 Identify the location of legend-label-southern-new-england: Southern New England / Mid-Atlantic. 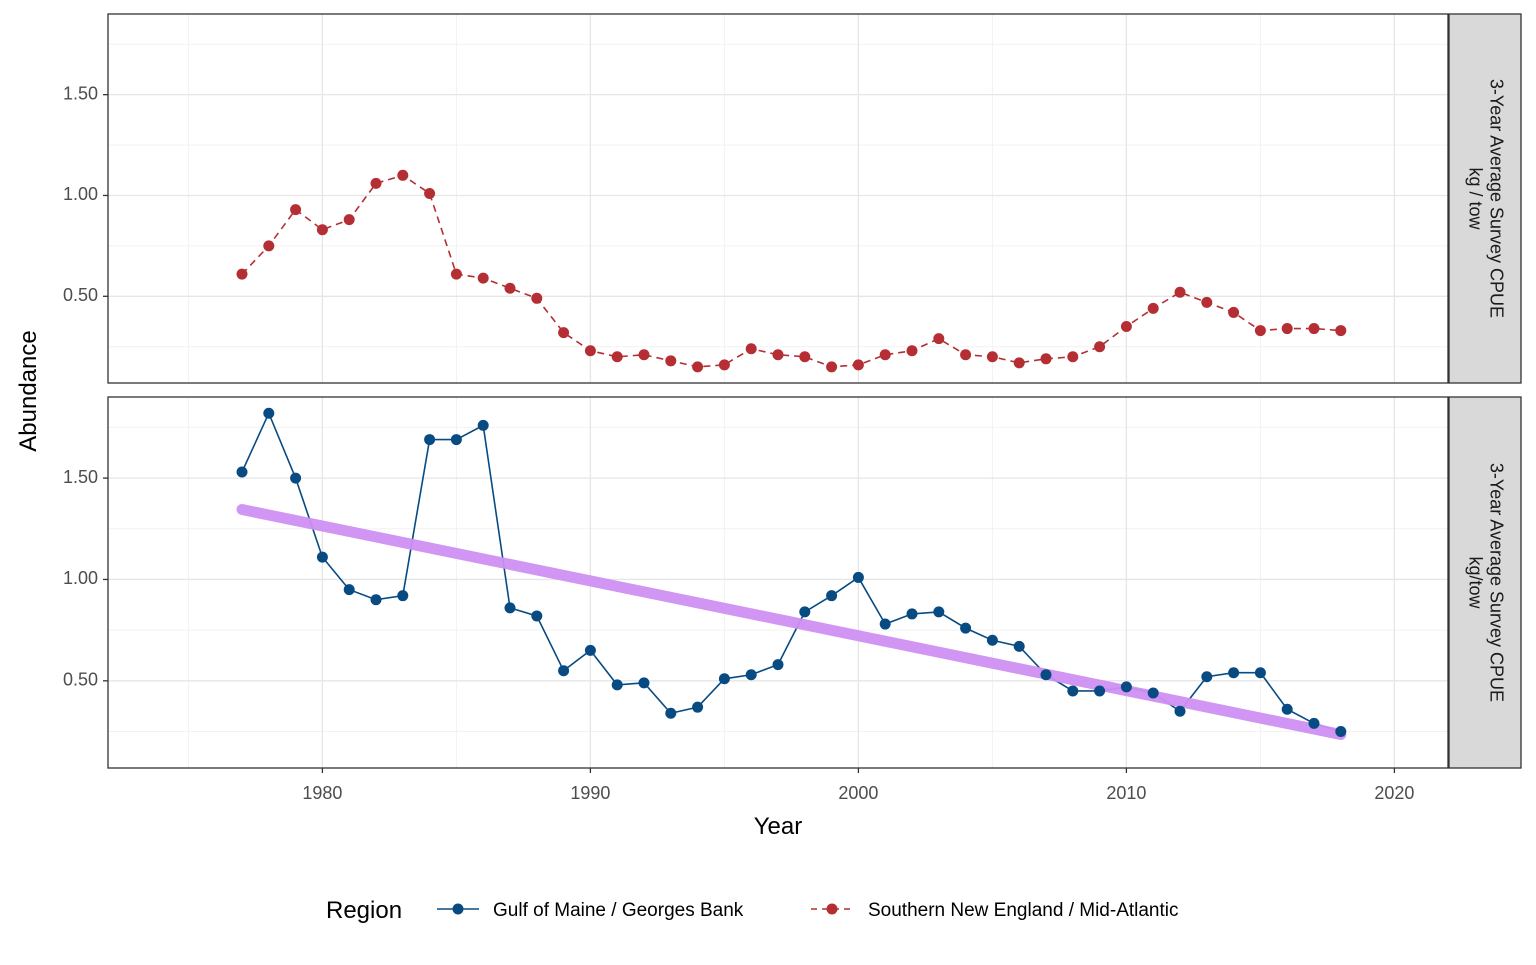
(1023, 910).